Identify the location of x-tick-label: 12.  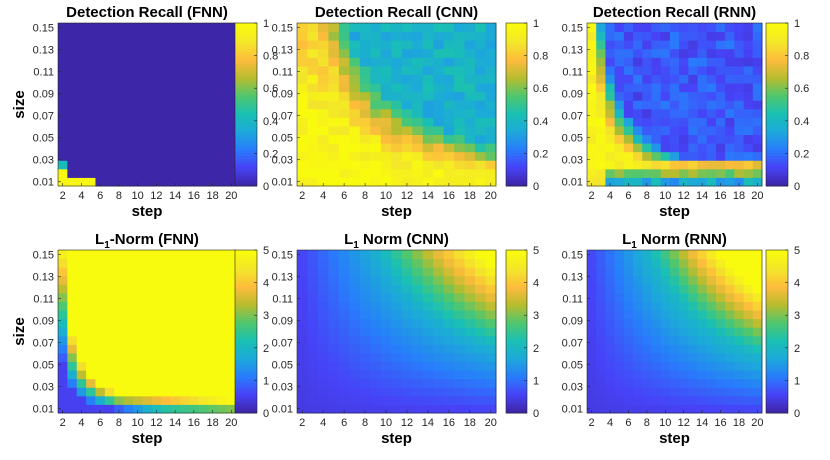
(156, 196).